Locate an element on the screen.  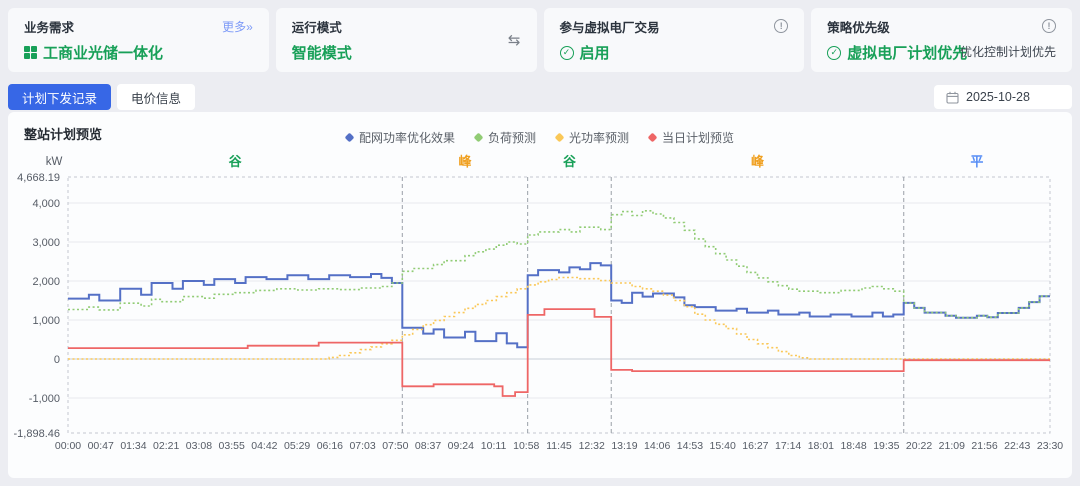
x-tick-label: 03:55 is located at coordinates (232, 446).